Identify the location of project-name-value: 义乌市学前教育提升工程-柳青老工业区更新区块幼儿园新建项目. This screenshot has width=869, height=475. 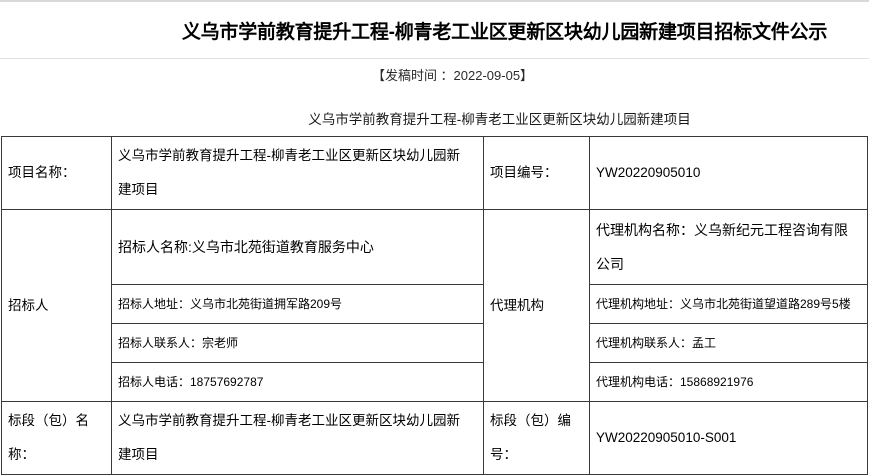
(297, 173).